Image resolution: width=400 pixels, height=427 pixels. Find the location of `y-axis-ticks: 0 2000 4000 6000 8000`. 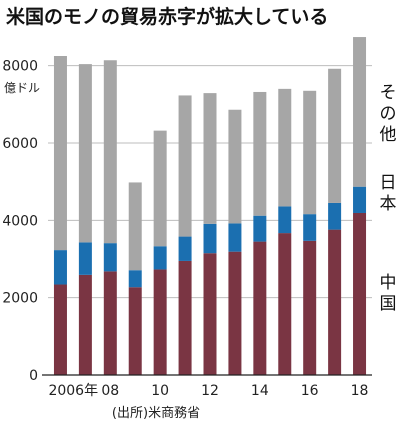

y-axis-ticks: 0 2000 4000 6000 8000 is located at coordinates (20, 221).